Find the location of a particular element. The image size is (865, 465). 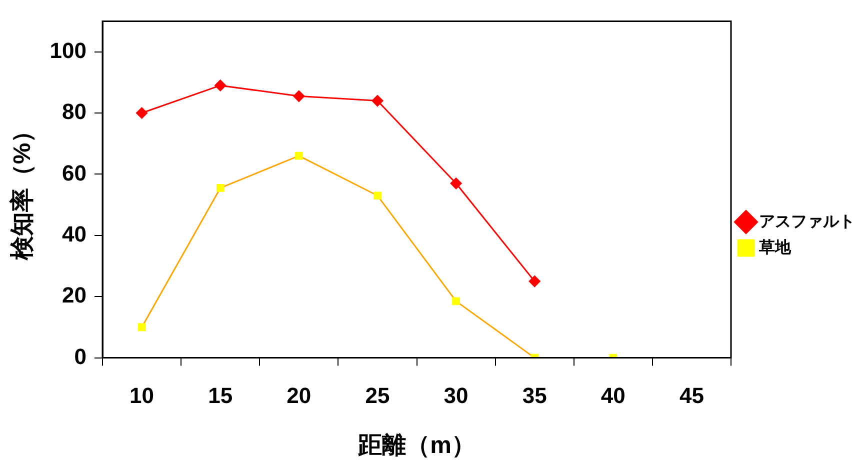

x-tick-label: 35 is located at coordinates (534, 395).